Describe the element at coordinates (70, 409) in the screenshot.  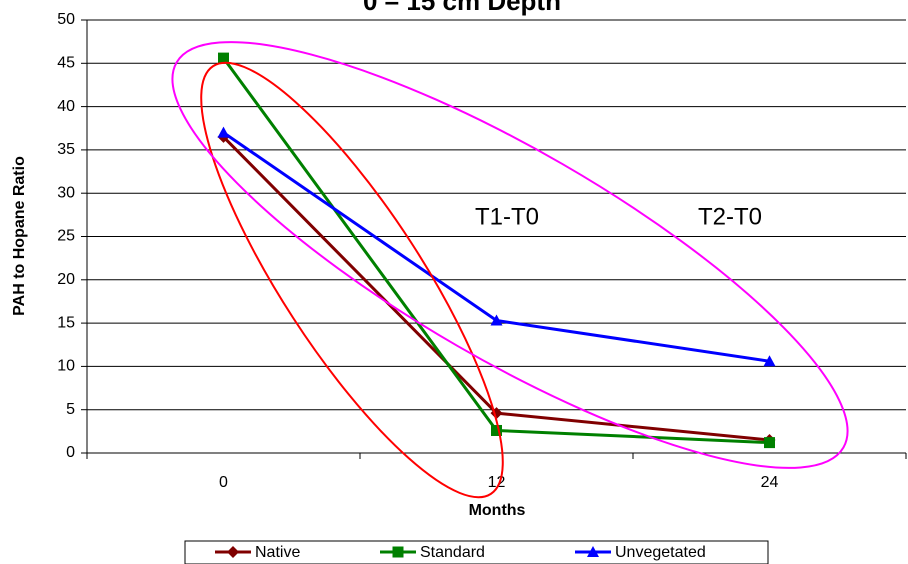
I see `y-tick-label: 5` at that location.